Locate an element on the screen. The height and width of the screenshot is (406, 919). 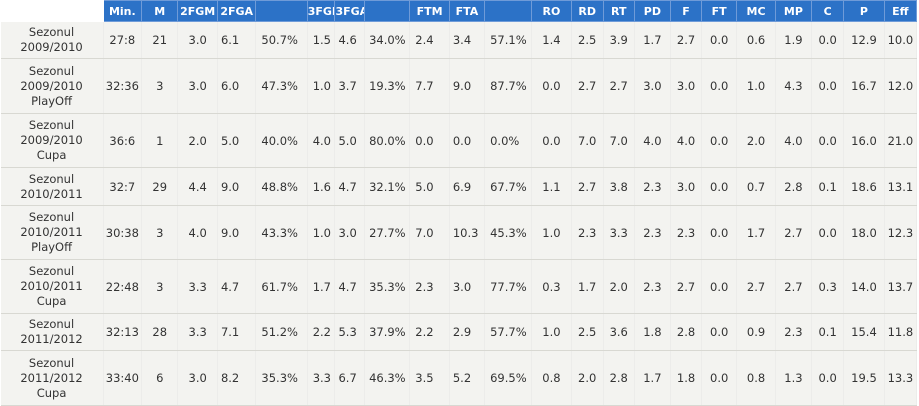
table-cell: 0.8 is located at coordinates (551, 378).